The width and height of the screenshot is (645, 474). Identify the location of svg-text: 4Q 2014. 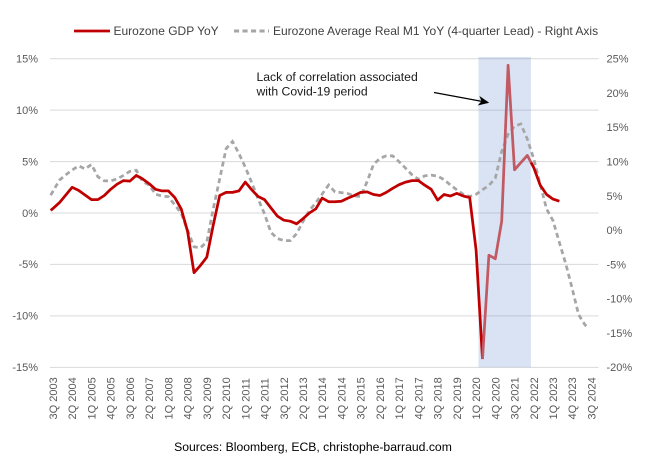
(342, 398).